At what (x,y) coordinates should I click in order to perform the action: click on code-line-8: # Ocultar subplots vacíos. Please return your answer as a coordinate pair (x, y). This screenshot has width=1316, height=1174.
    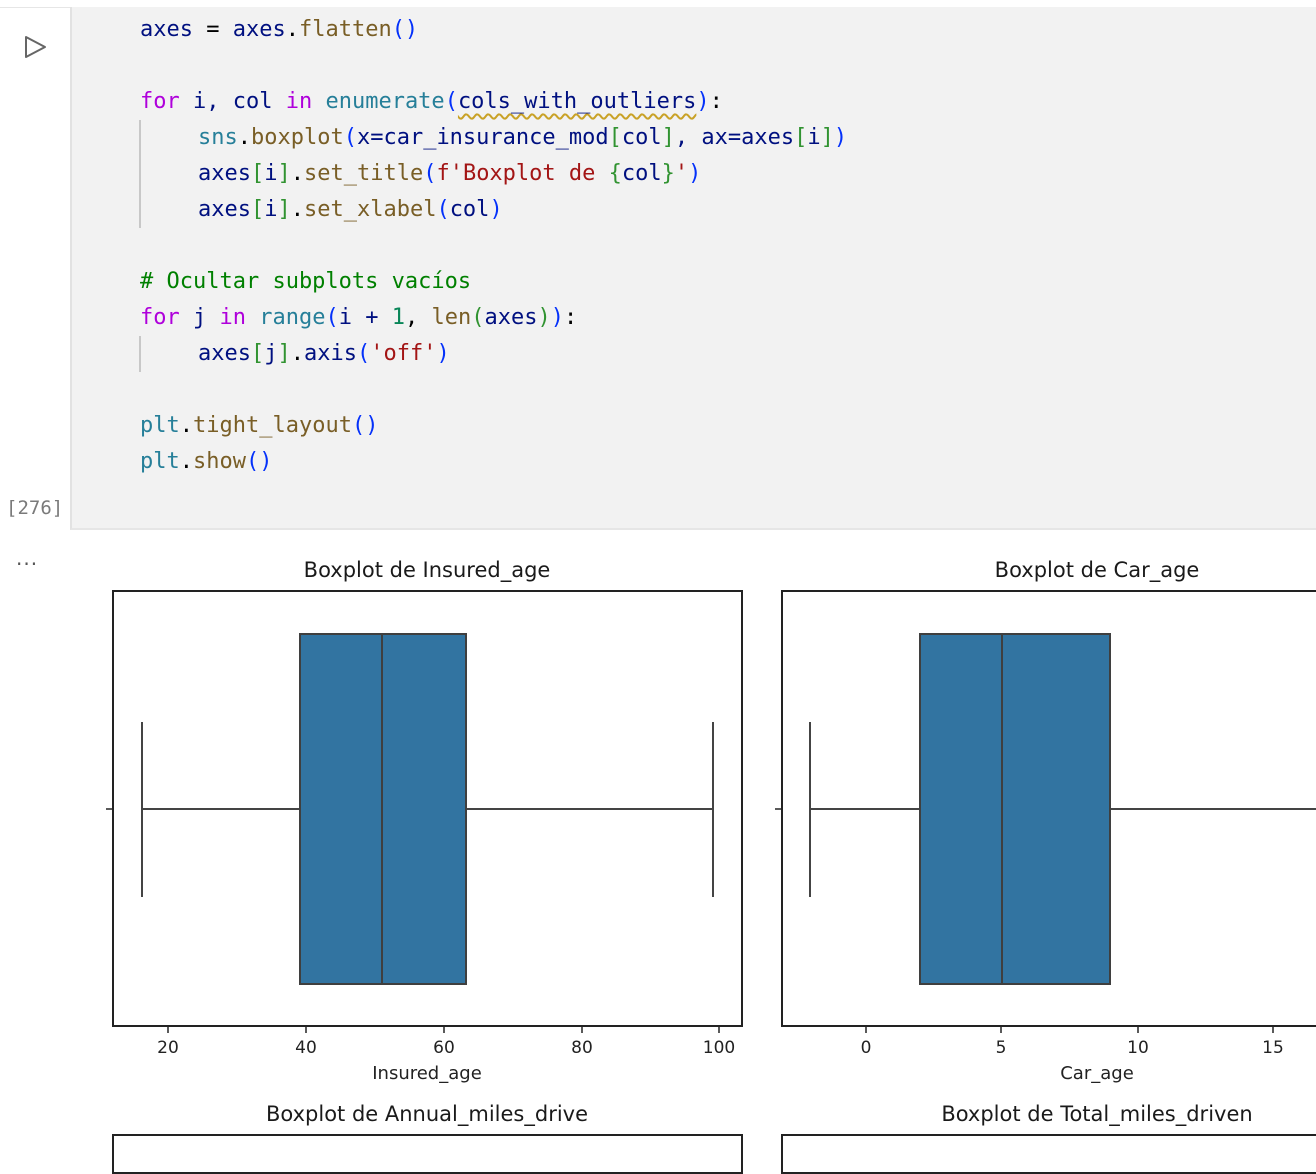
    Looking at the image, I should click on (306, 281).